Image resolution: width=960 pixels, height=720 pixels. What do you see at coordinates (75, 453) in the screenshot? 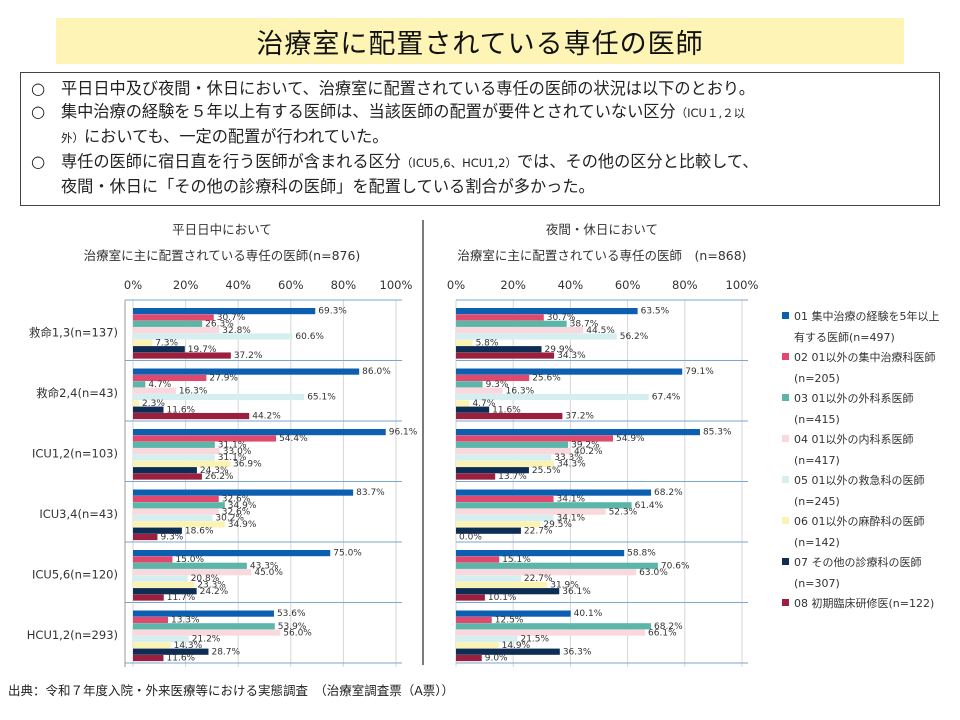
I see `category-label: ICU1,2(n=103)` at bounding box center [75, 453].